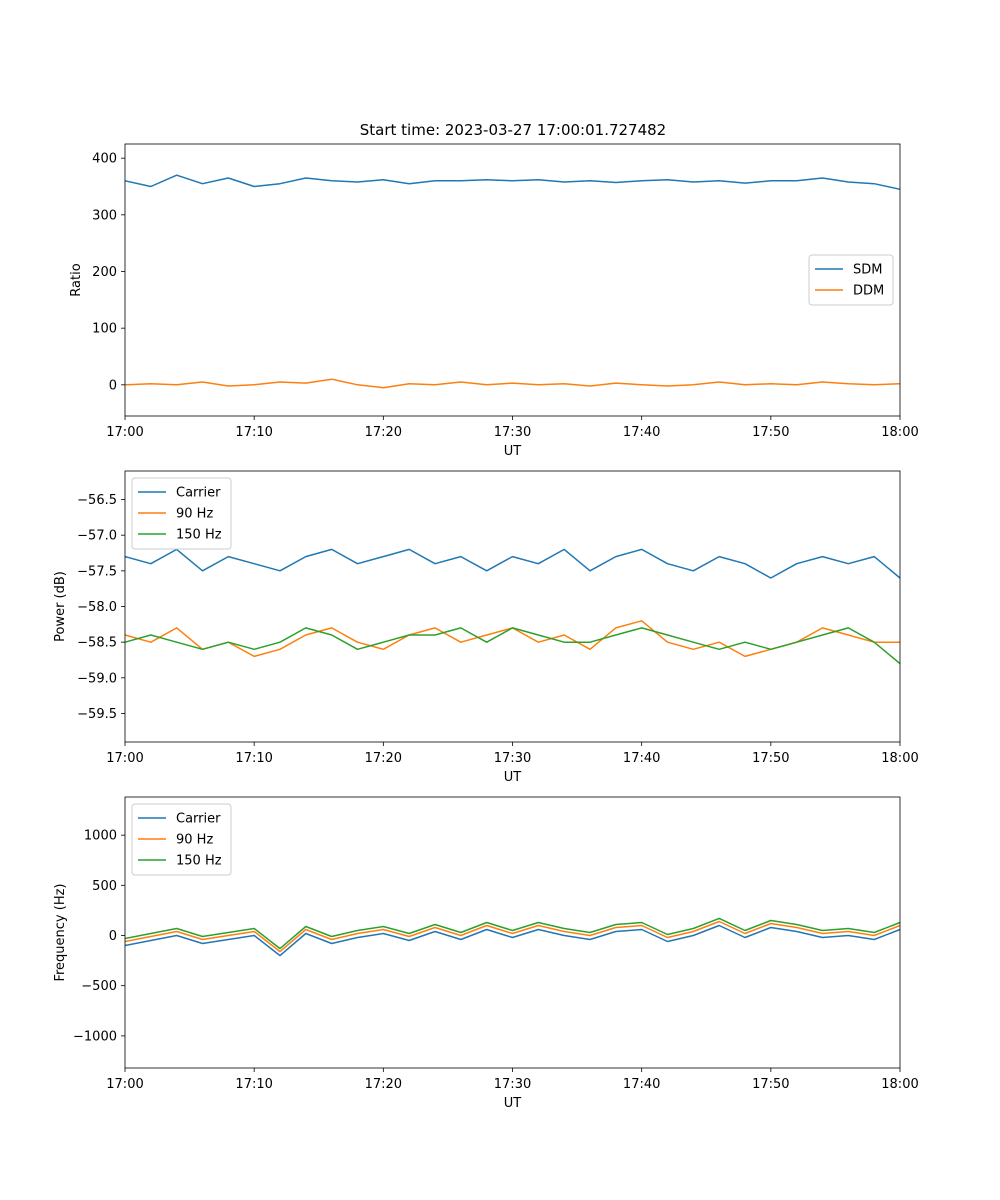 Image resolution: width=1000 pixels, height=1200 pixels. What do you see at coordinates (113, 385) in the screenshot?
I see `ratio-y-tick-label: 0` at bounding box center [113, 385].